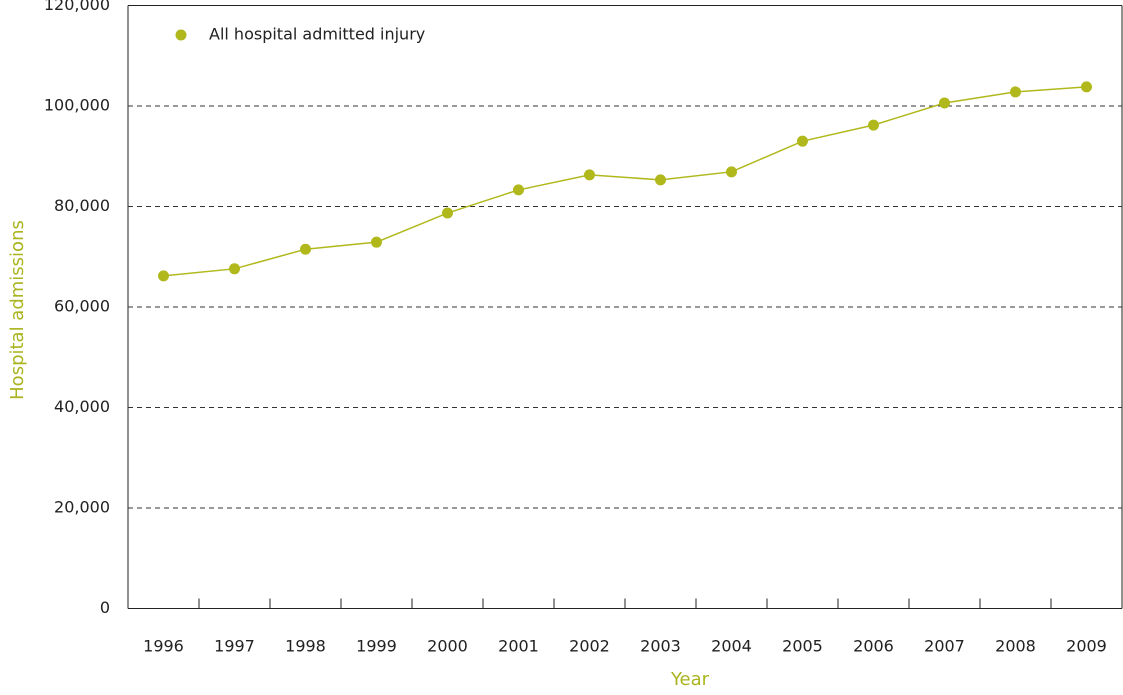  What do you see at coordinates (82, 205) in the screenshot?
I see `y-tick-label: 80,000` at bounding box center [82, 205].